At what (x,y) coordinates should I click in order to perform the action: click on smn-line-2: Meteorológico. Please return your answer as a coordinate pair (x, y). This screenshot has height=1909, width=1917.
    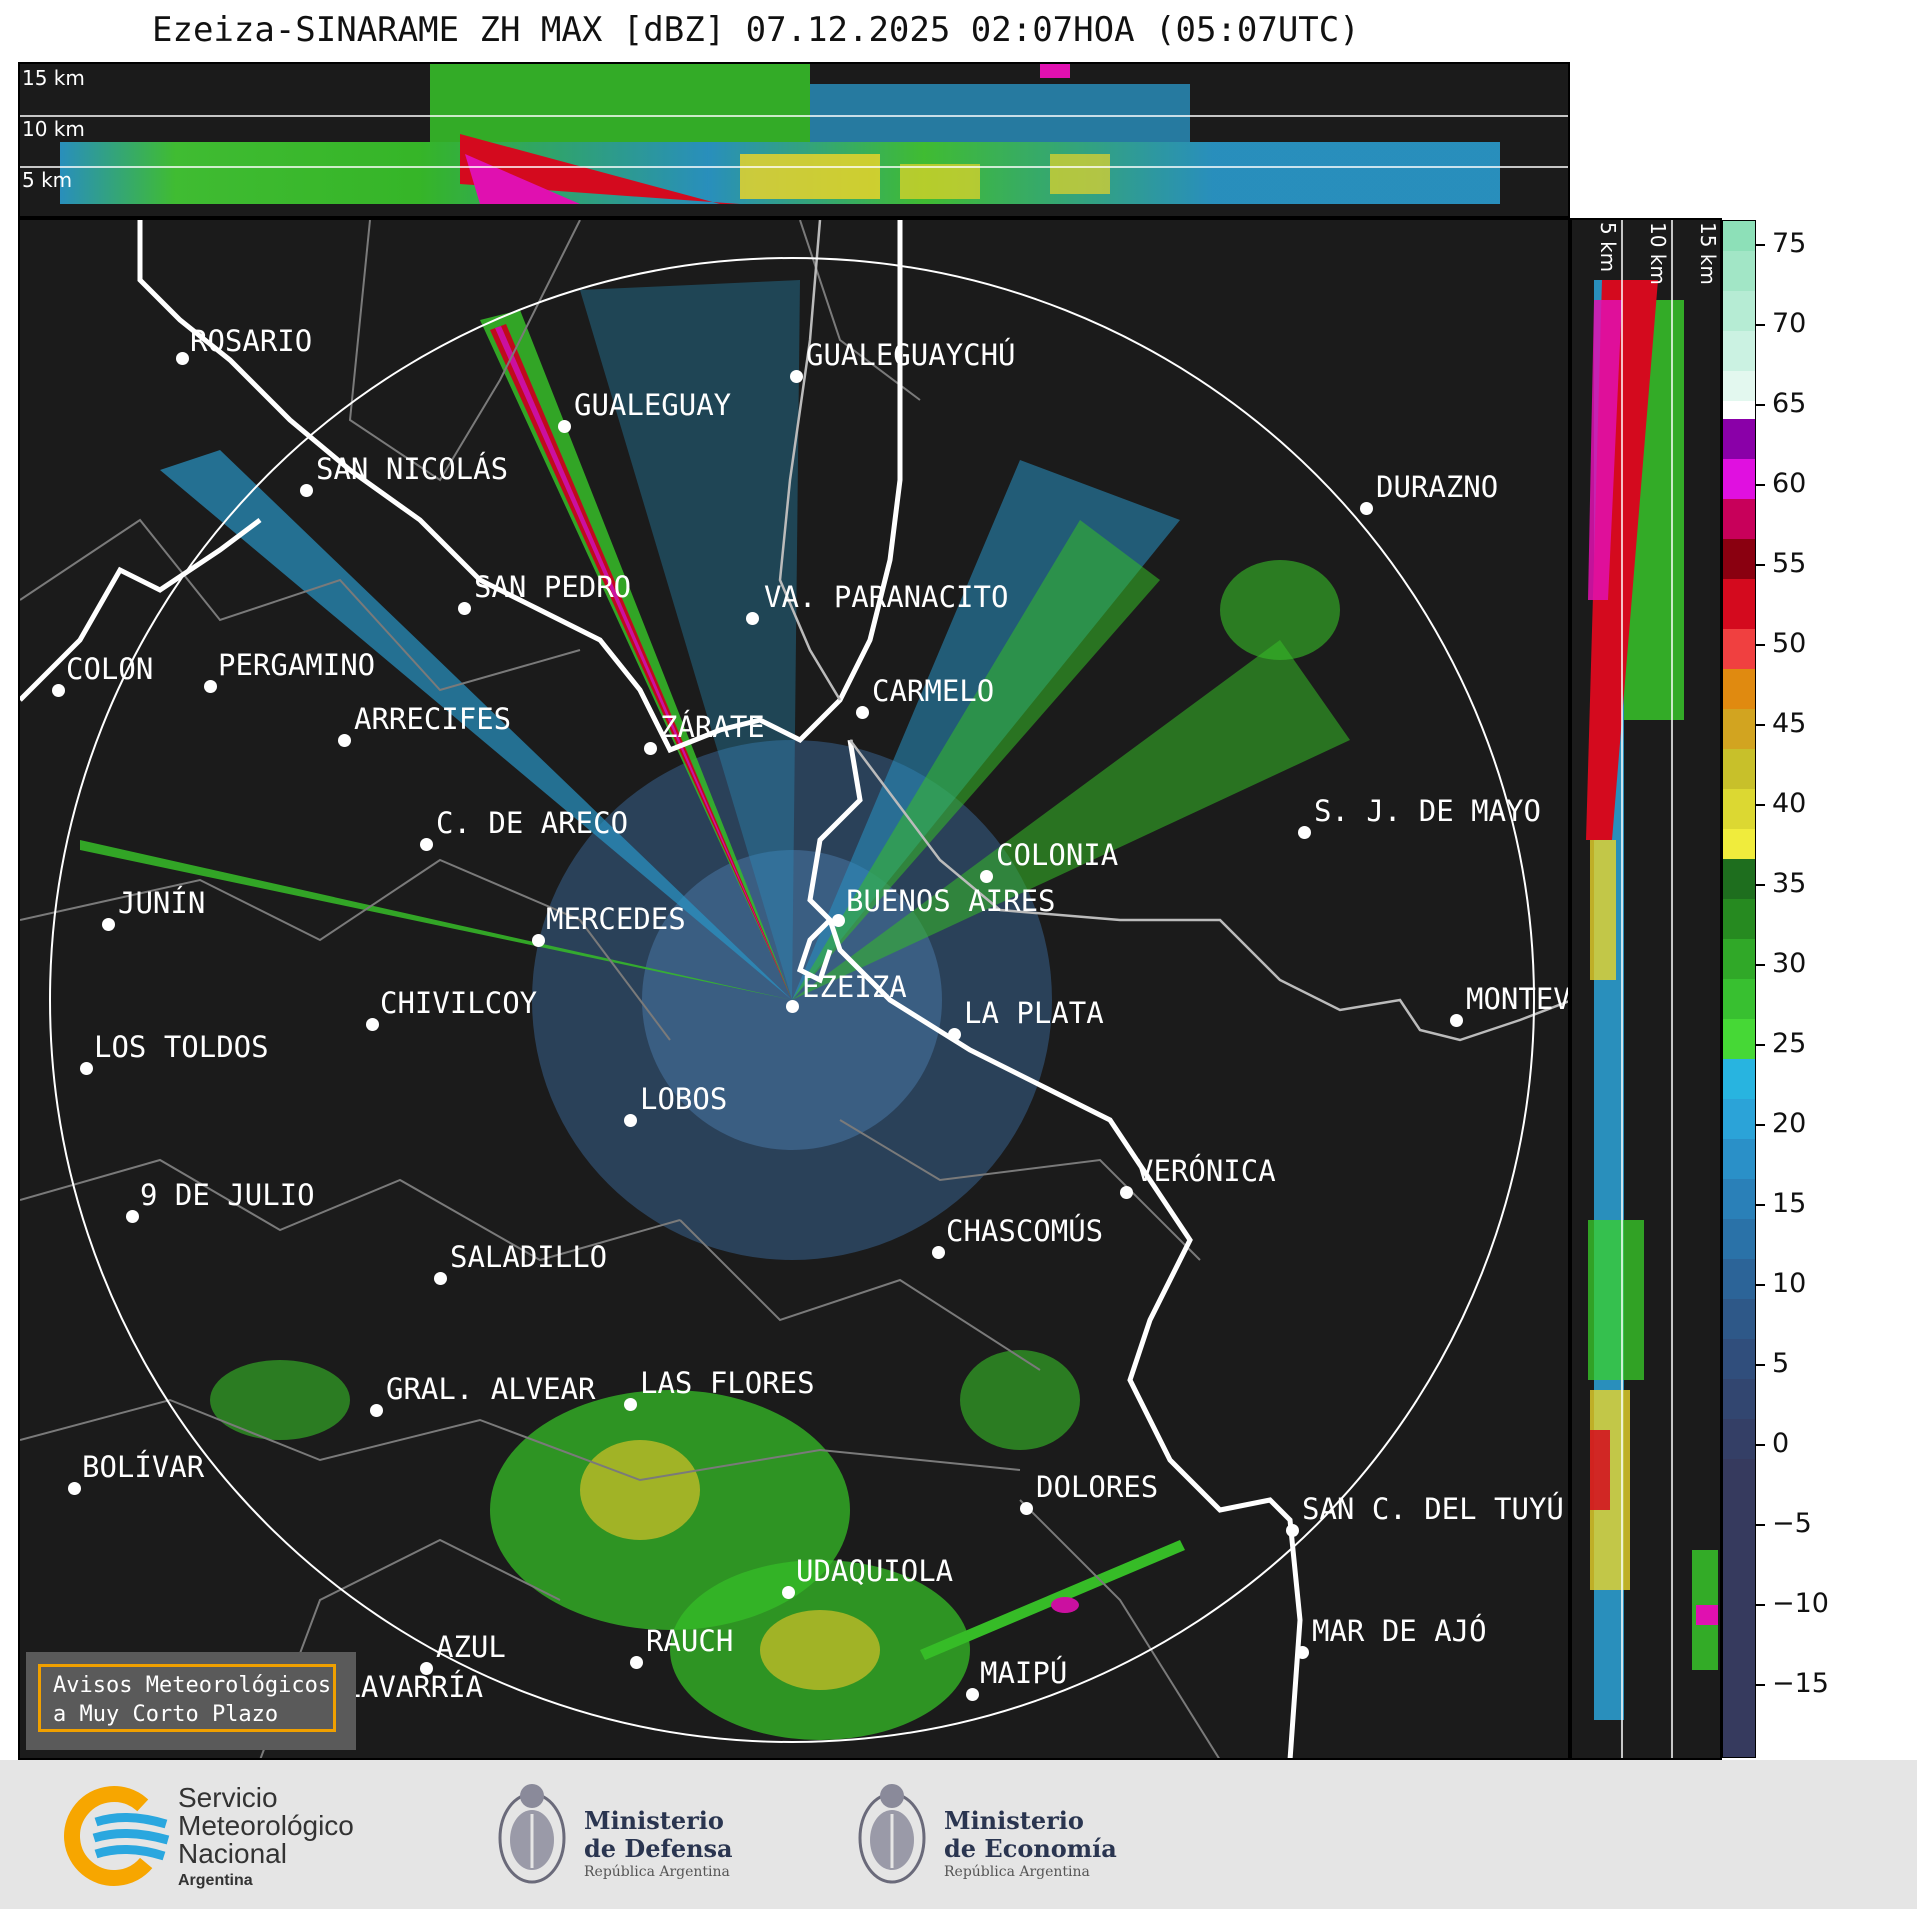
    Looking at the image, I should click on (266, 1825).